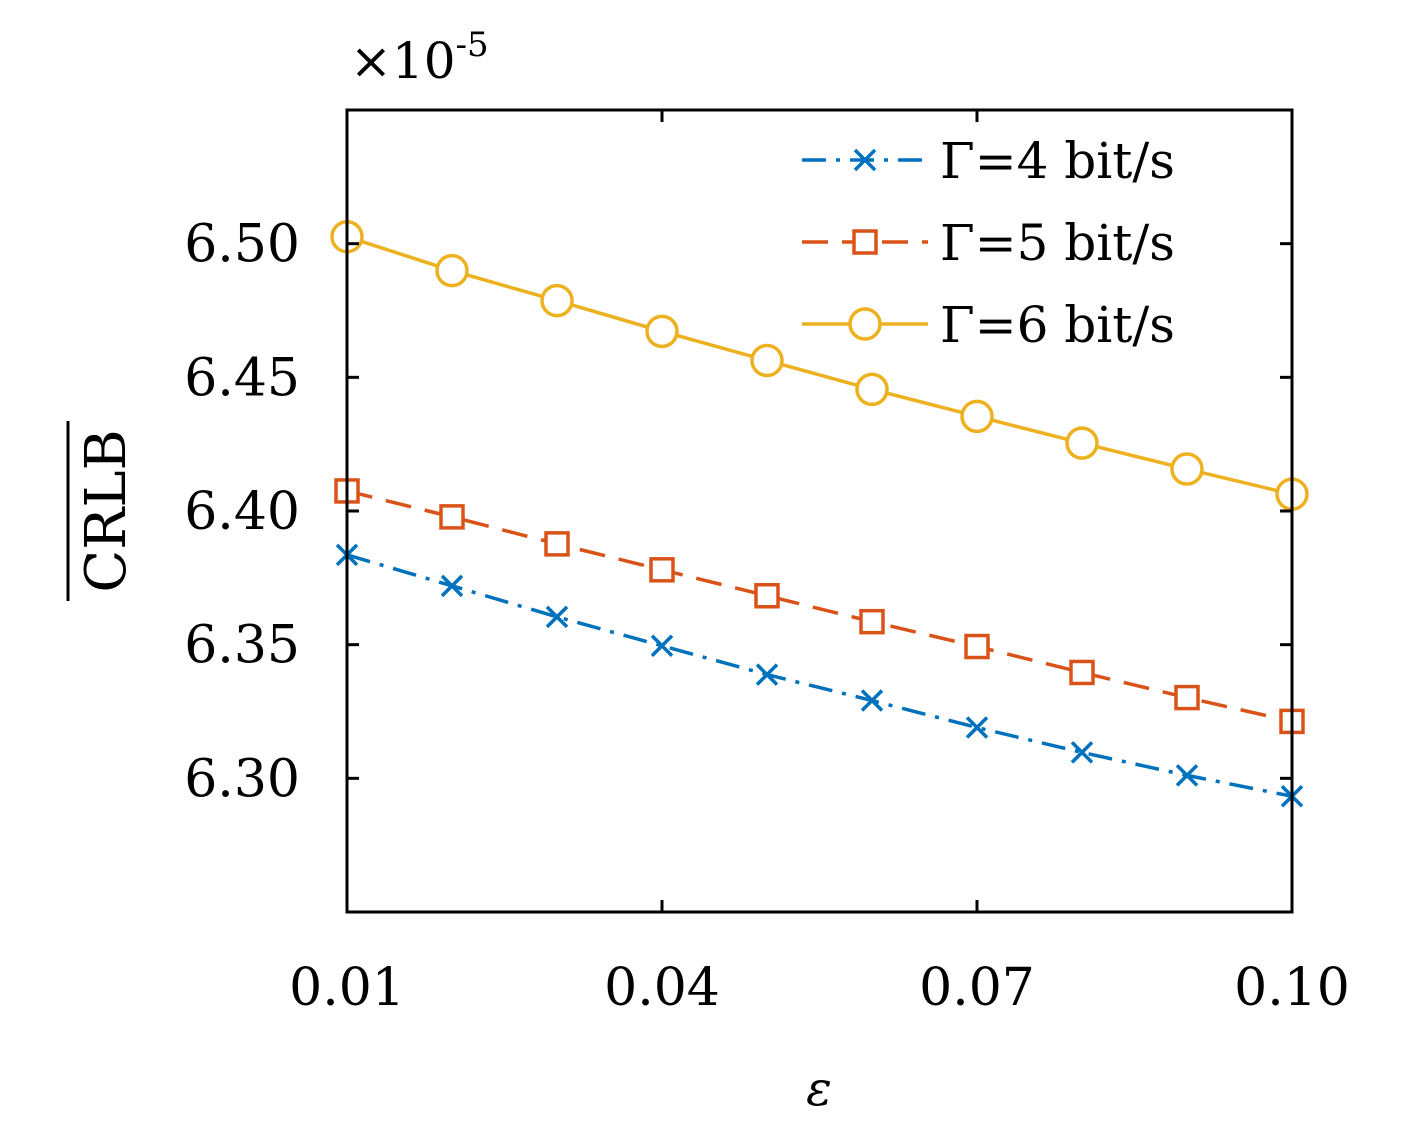  What do you see at coordinates (347, 988) in the screenshot?
I see `x-tick-label: 0.01` at bounding box center [347, 988].